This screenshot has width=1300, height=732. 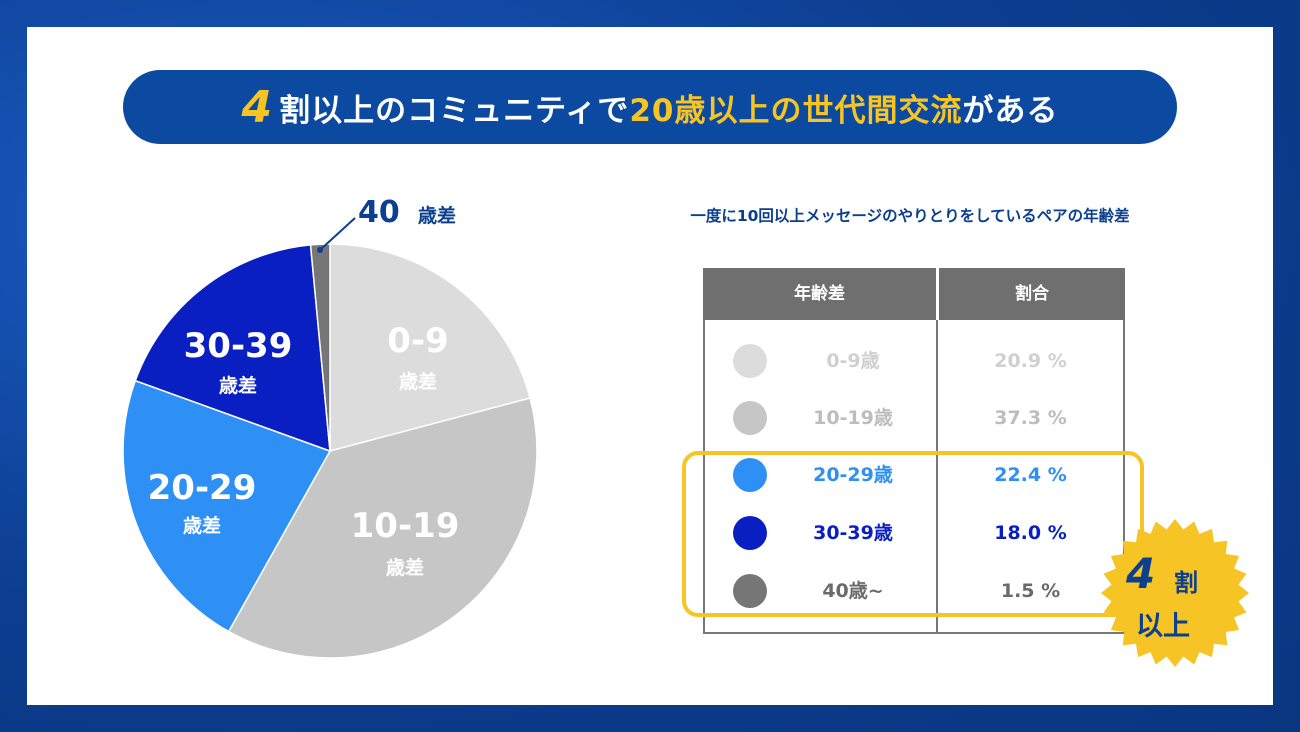 I want to click on header-ratio: 割合, so click(x=1032, y=294).